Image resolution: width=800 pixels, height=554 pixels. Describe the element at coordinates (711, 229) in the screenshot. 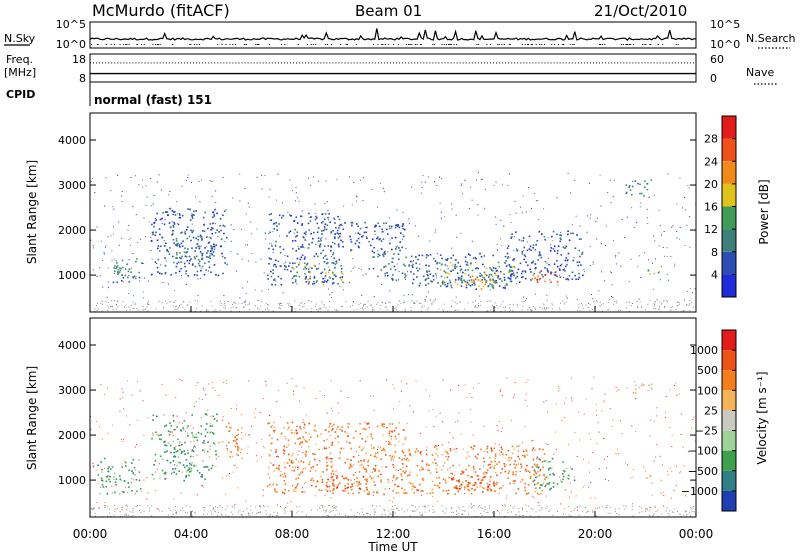

I see `colorbar-tick-label: 12` at that location.